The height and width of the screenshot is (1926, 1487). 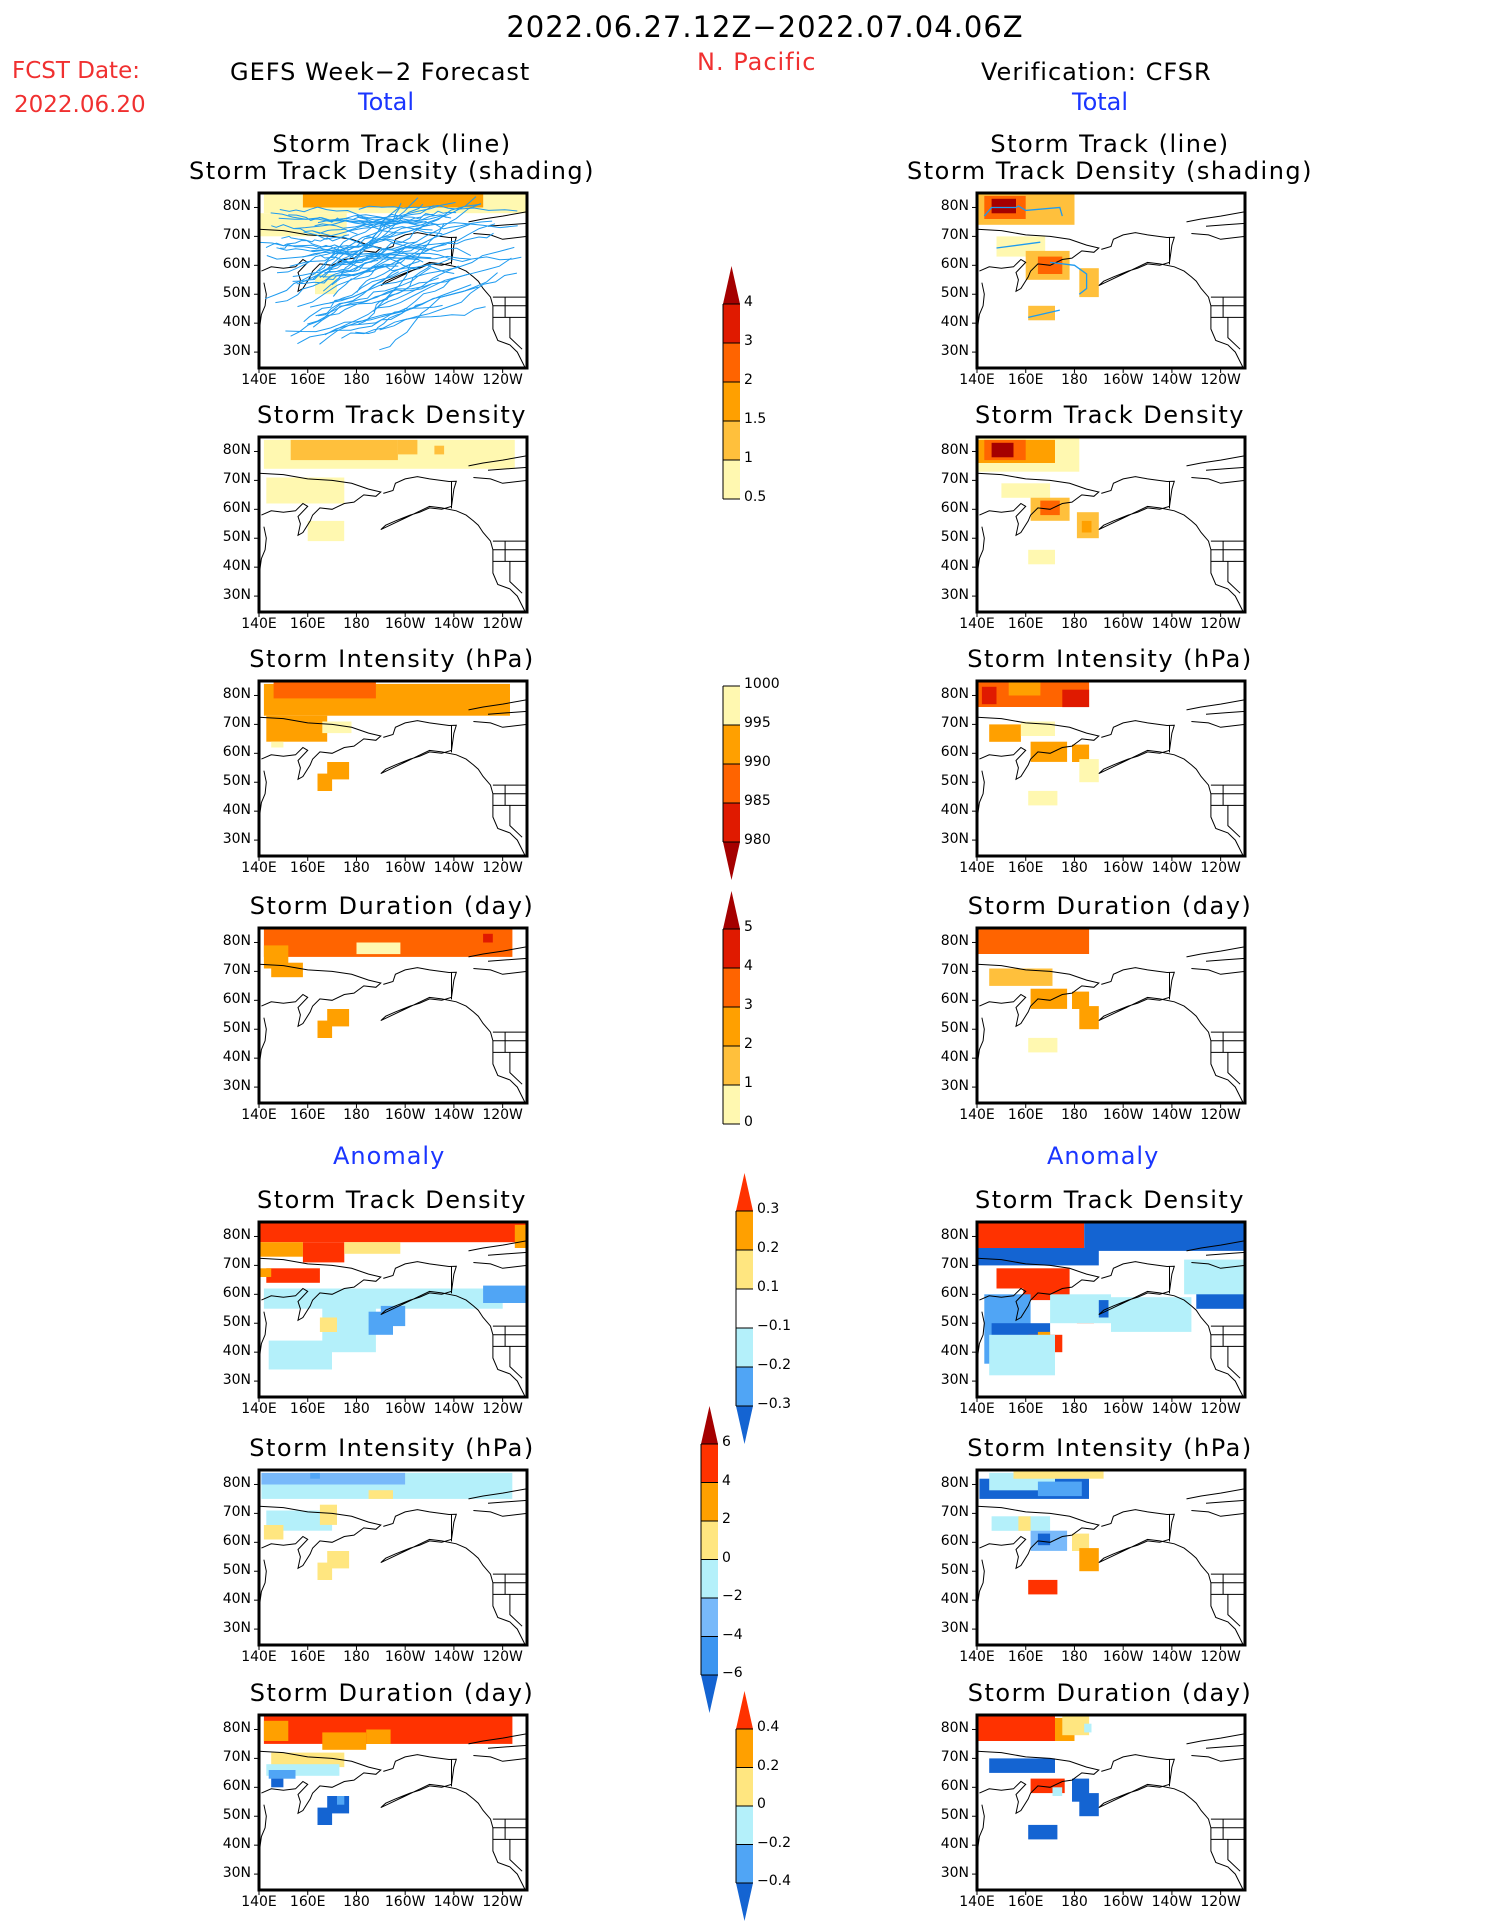 I want to click on colorbar-label: −0.4, so click(x=774, y=1881).